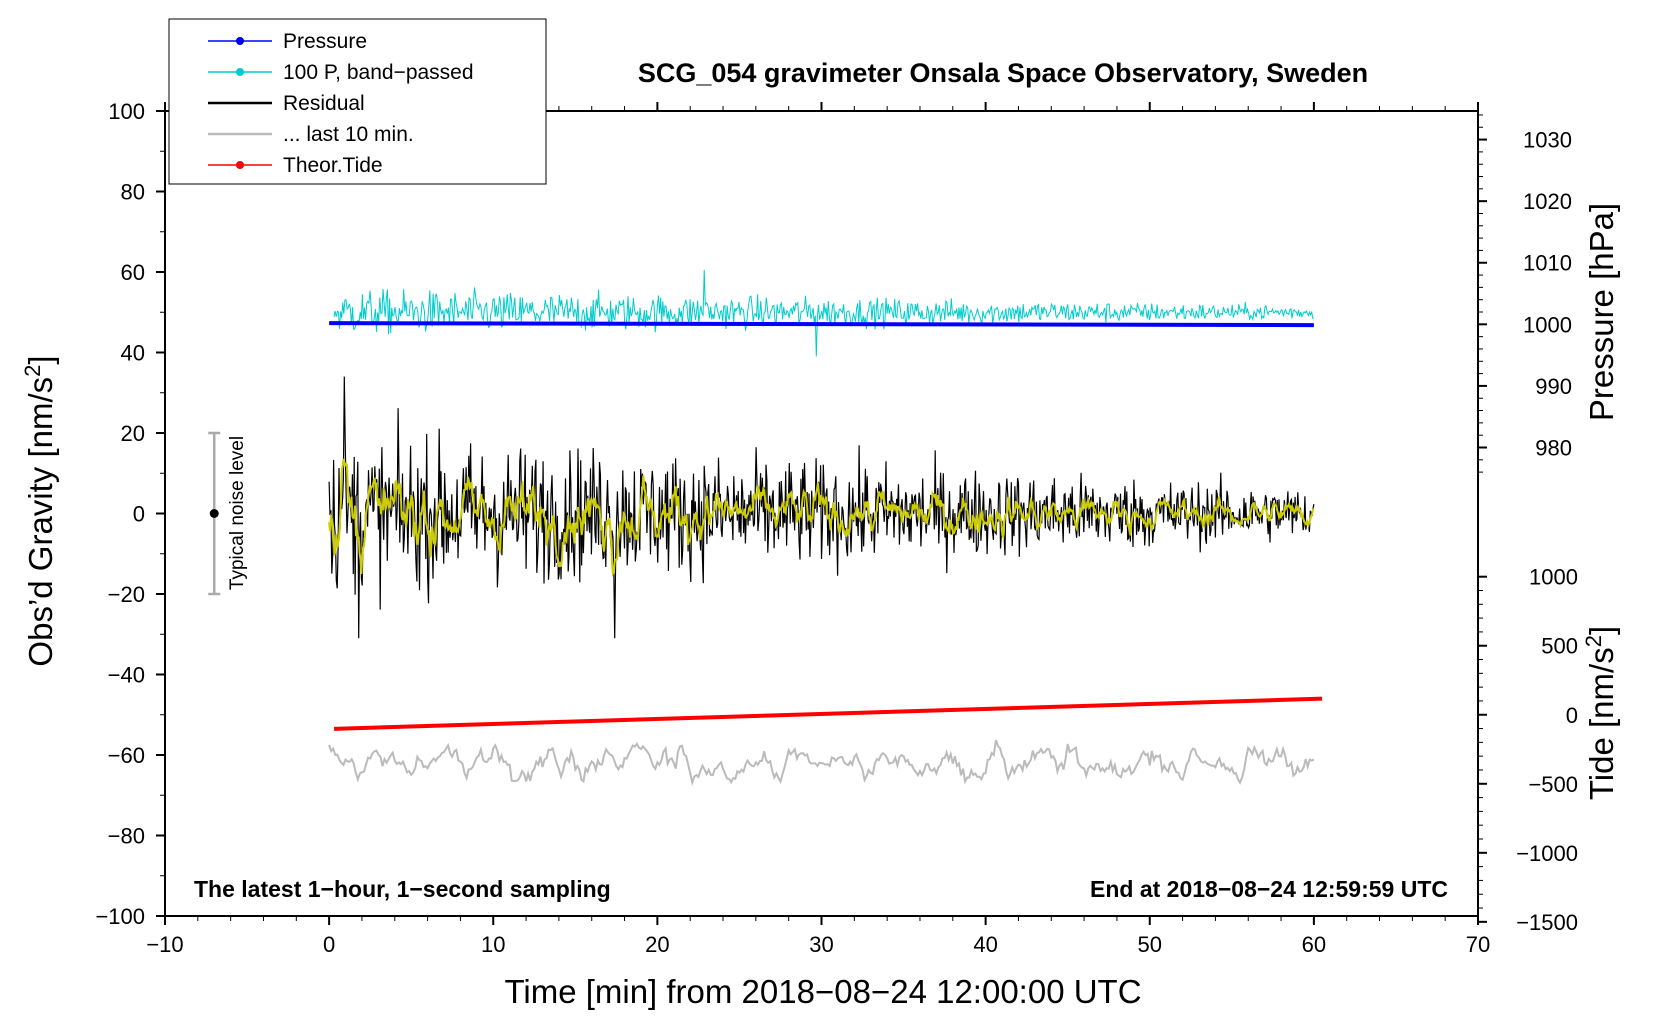 The image size is (1660, 1020). What do you see at coordinates (324, 103) in the screenshot?
I see `legend-label: Residual` at bounding box center [324, 103].